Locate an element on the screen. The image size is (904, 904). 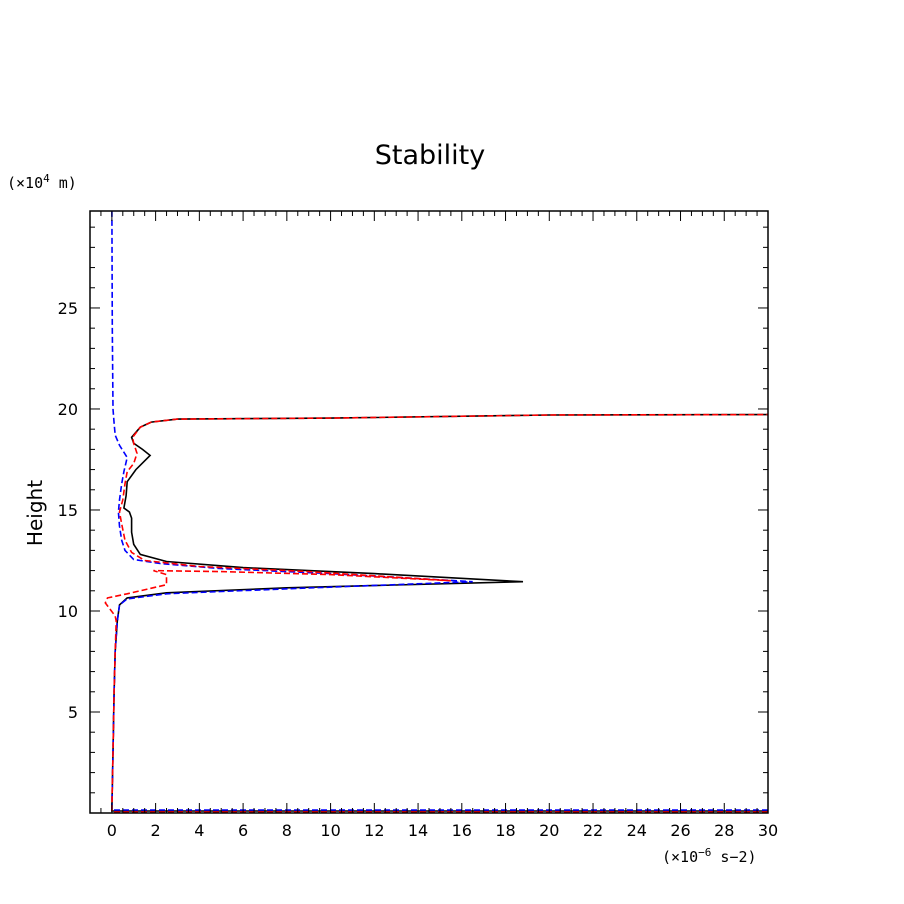
x-tick-label: 8 is located at coordinates (287, 830).